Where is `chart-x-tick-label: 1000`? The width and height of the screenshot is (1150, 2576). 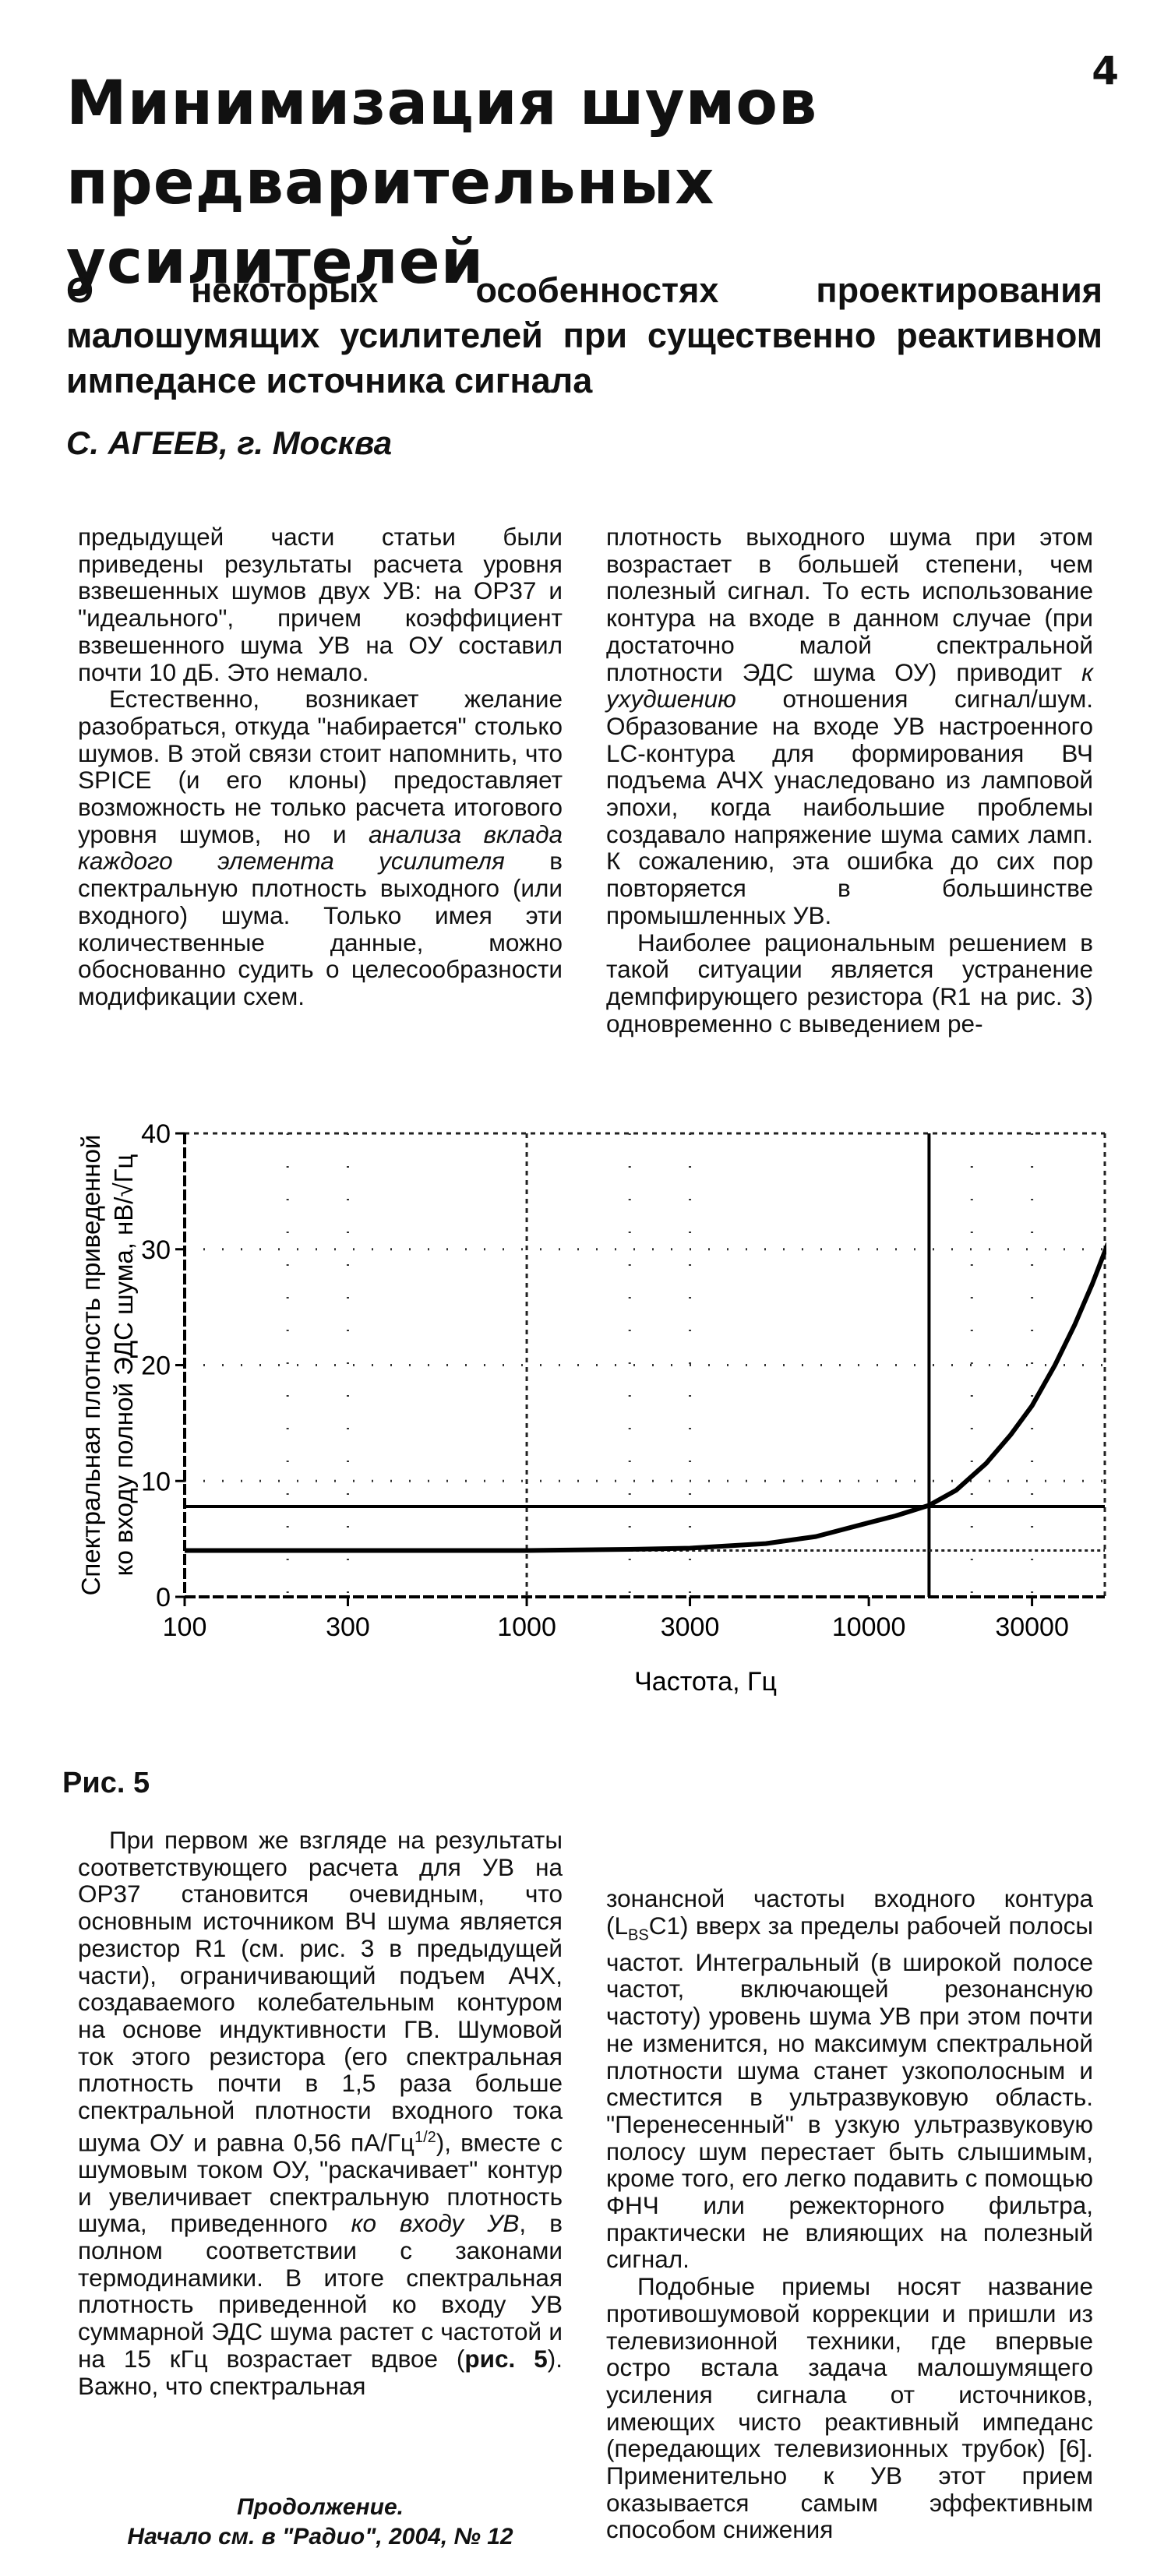
chart-x-tick-label: 1000 is located at coordinates (526, 1627).